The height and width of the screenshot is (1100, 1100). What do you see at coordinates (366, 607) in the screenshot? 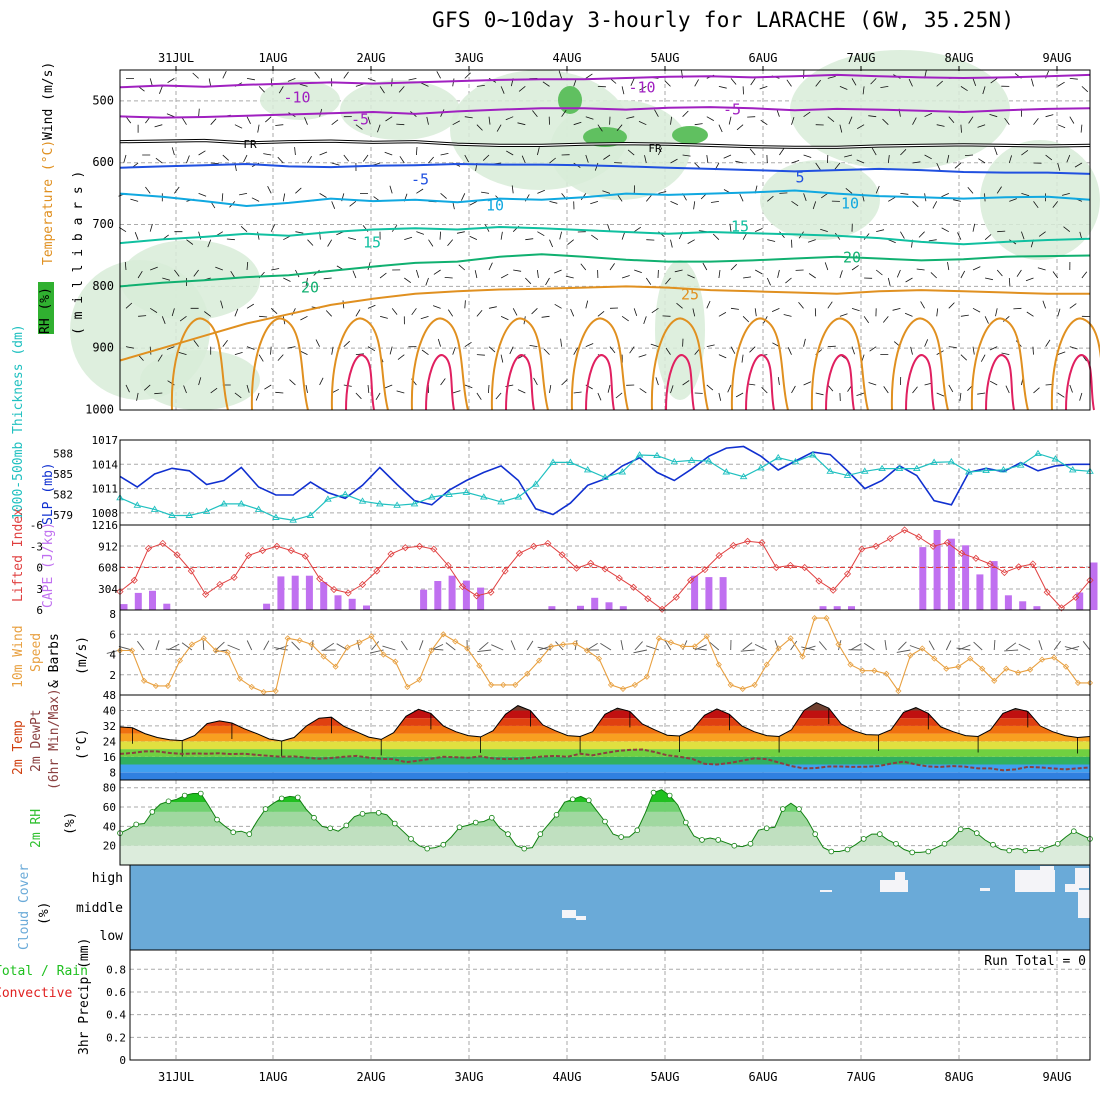
I see `cape-bar` at bounding box center [366, 607].